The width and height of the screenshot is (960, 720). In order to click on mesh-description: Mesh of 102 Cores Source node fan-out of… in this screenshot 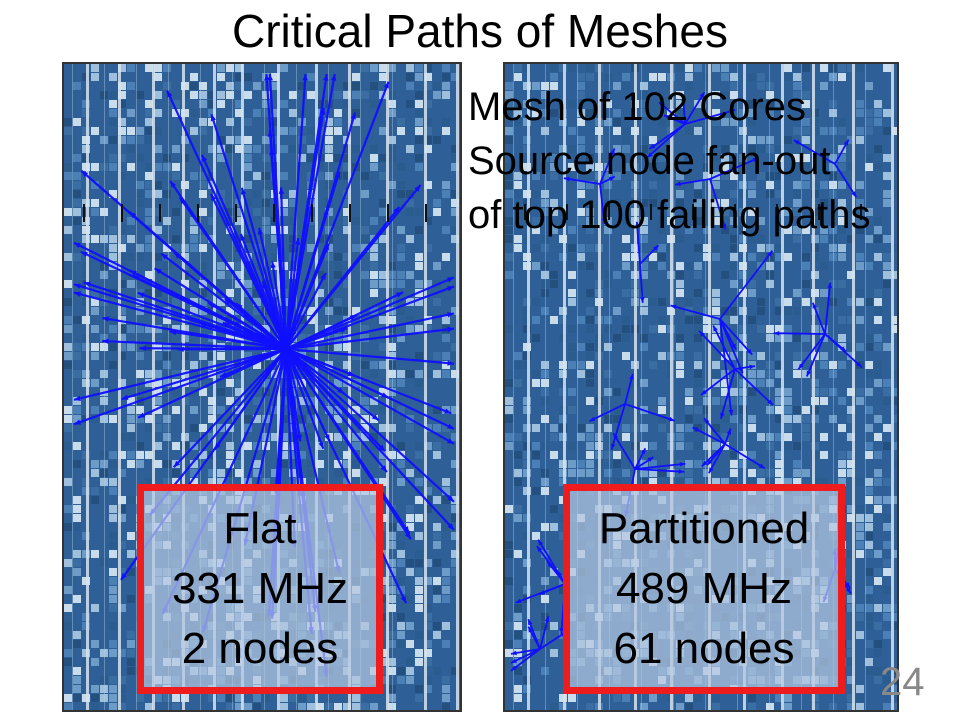, I will do `click(713, 161)`.